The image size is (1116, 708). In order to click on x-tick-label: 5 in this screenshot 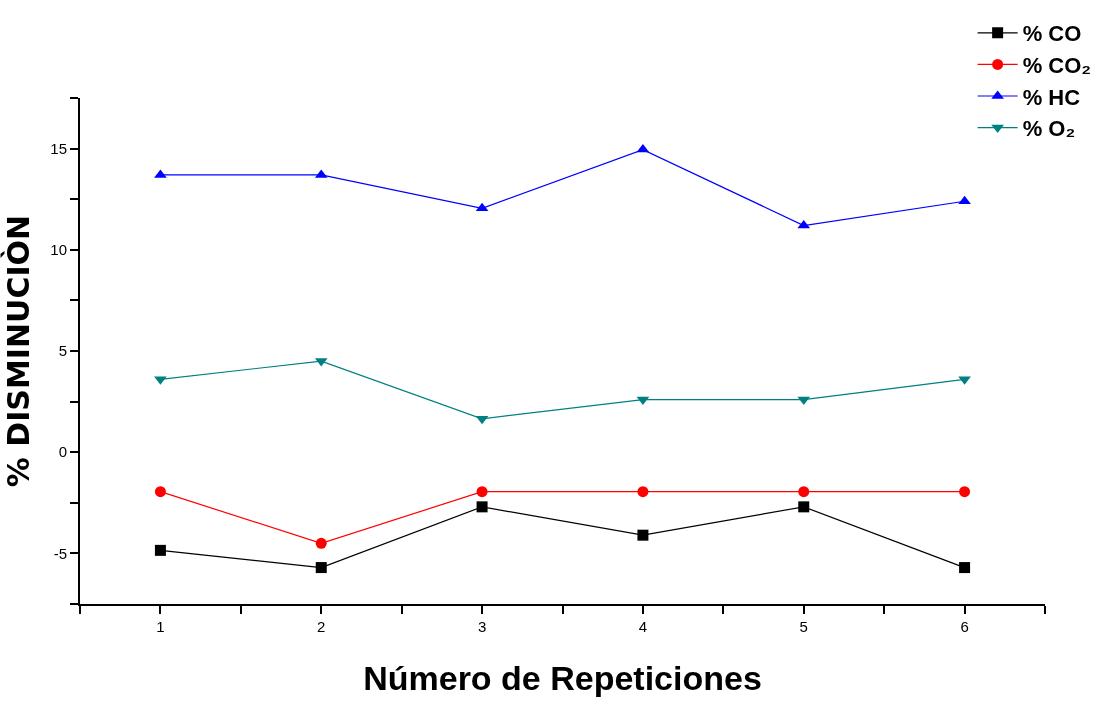, I will do `click(803, 626)`.